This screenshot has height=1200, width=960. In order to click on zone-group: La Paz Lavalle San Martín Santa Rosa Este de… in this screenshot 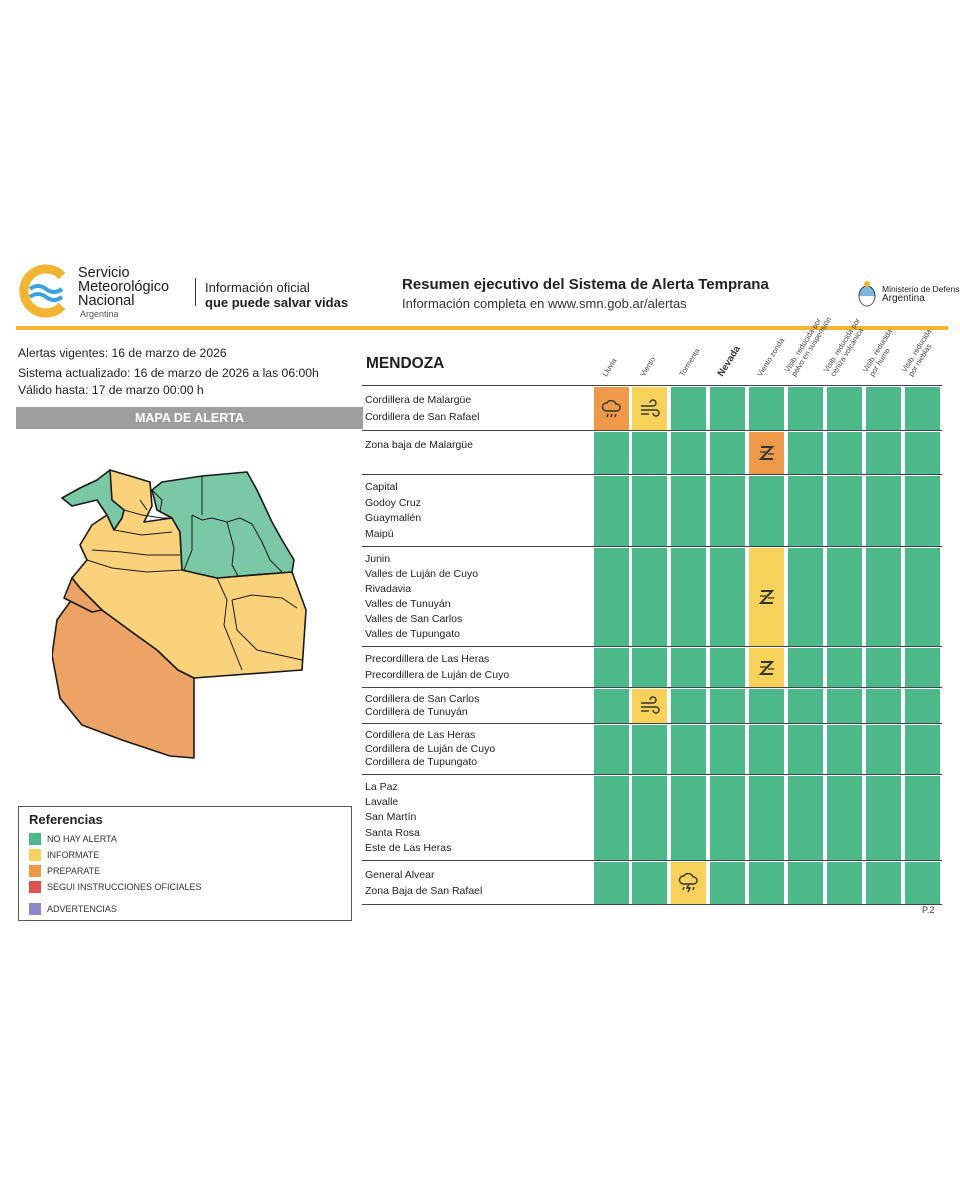, I will do `click(408, 818)`.